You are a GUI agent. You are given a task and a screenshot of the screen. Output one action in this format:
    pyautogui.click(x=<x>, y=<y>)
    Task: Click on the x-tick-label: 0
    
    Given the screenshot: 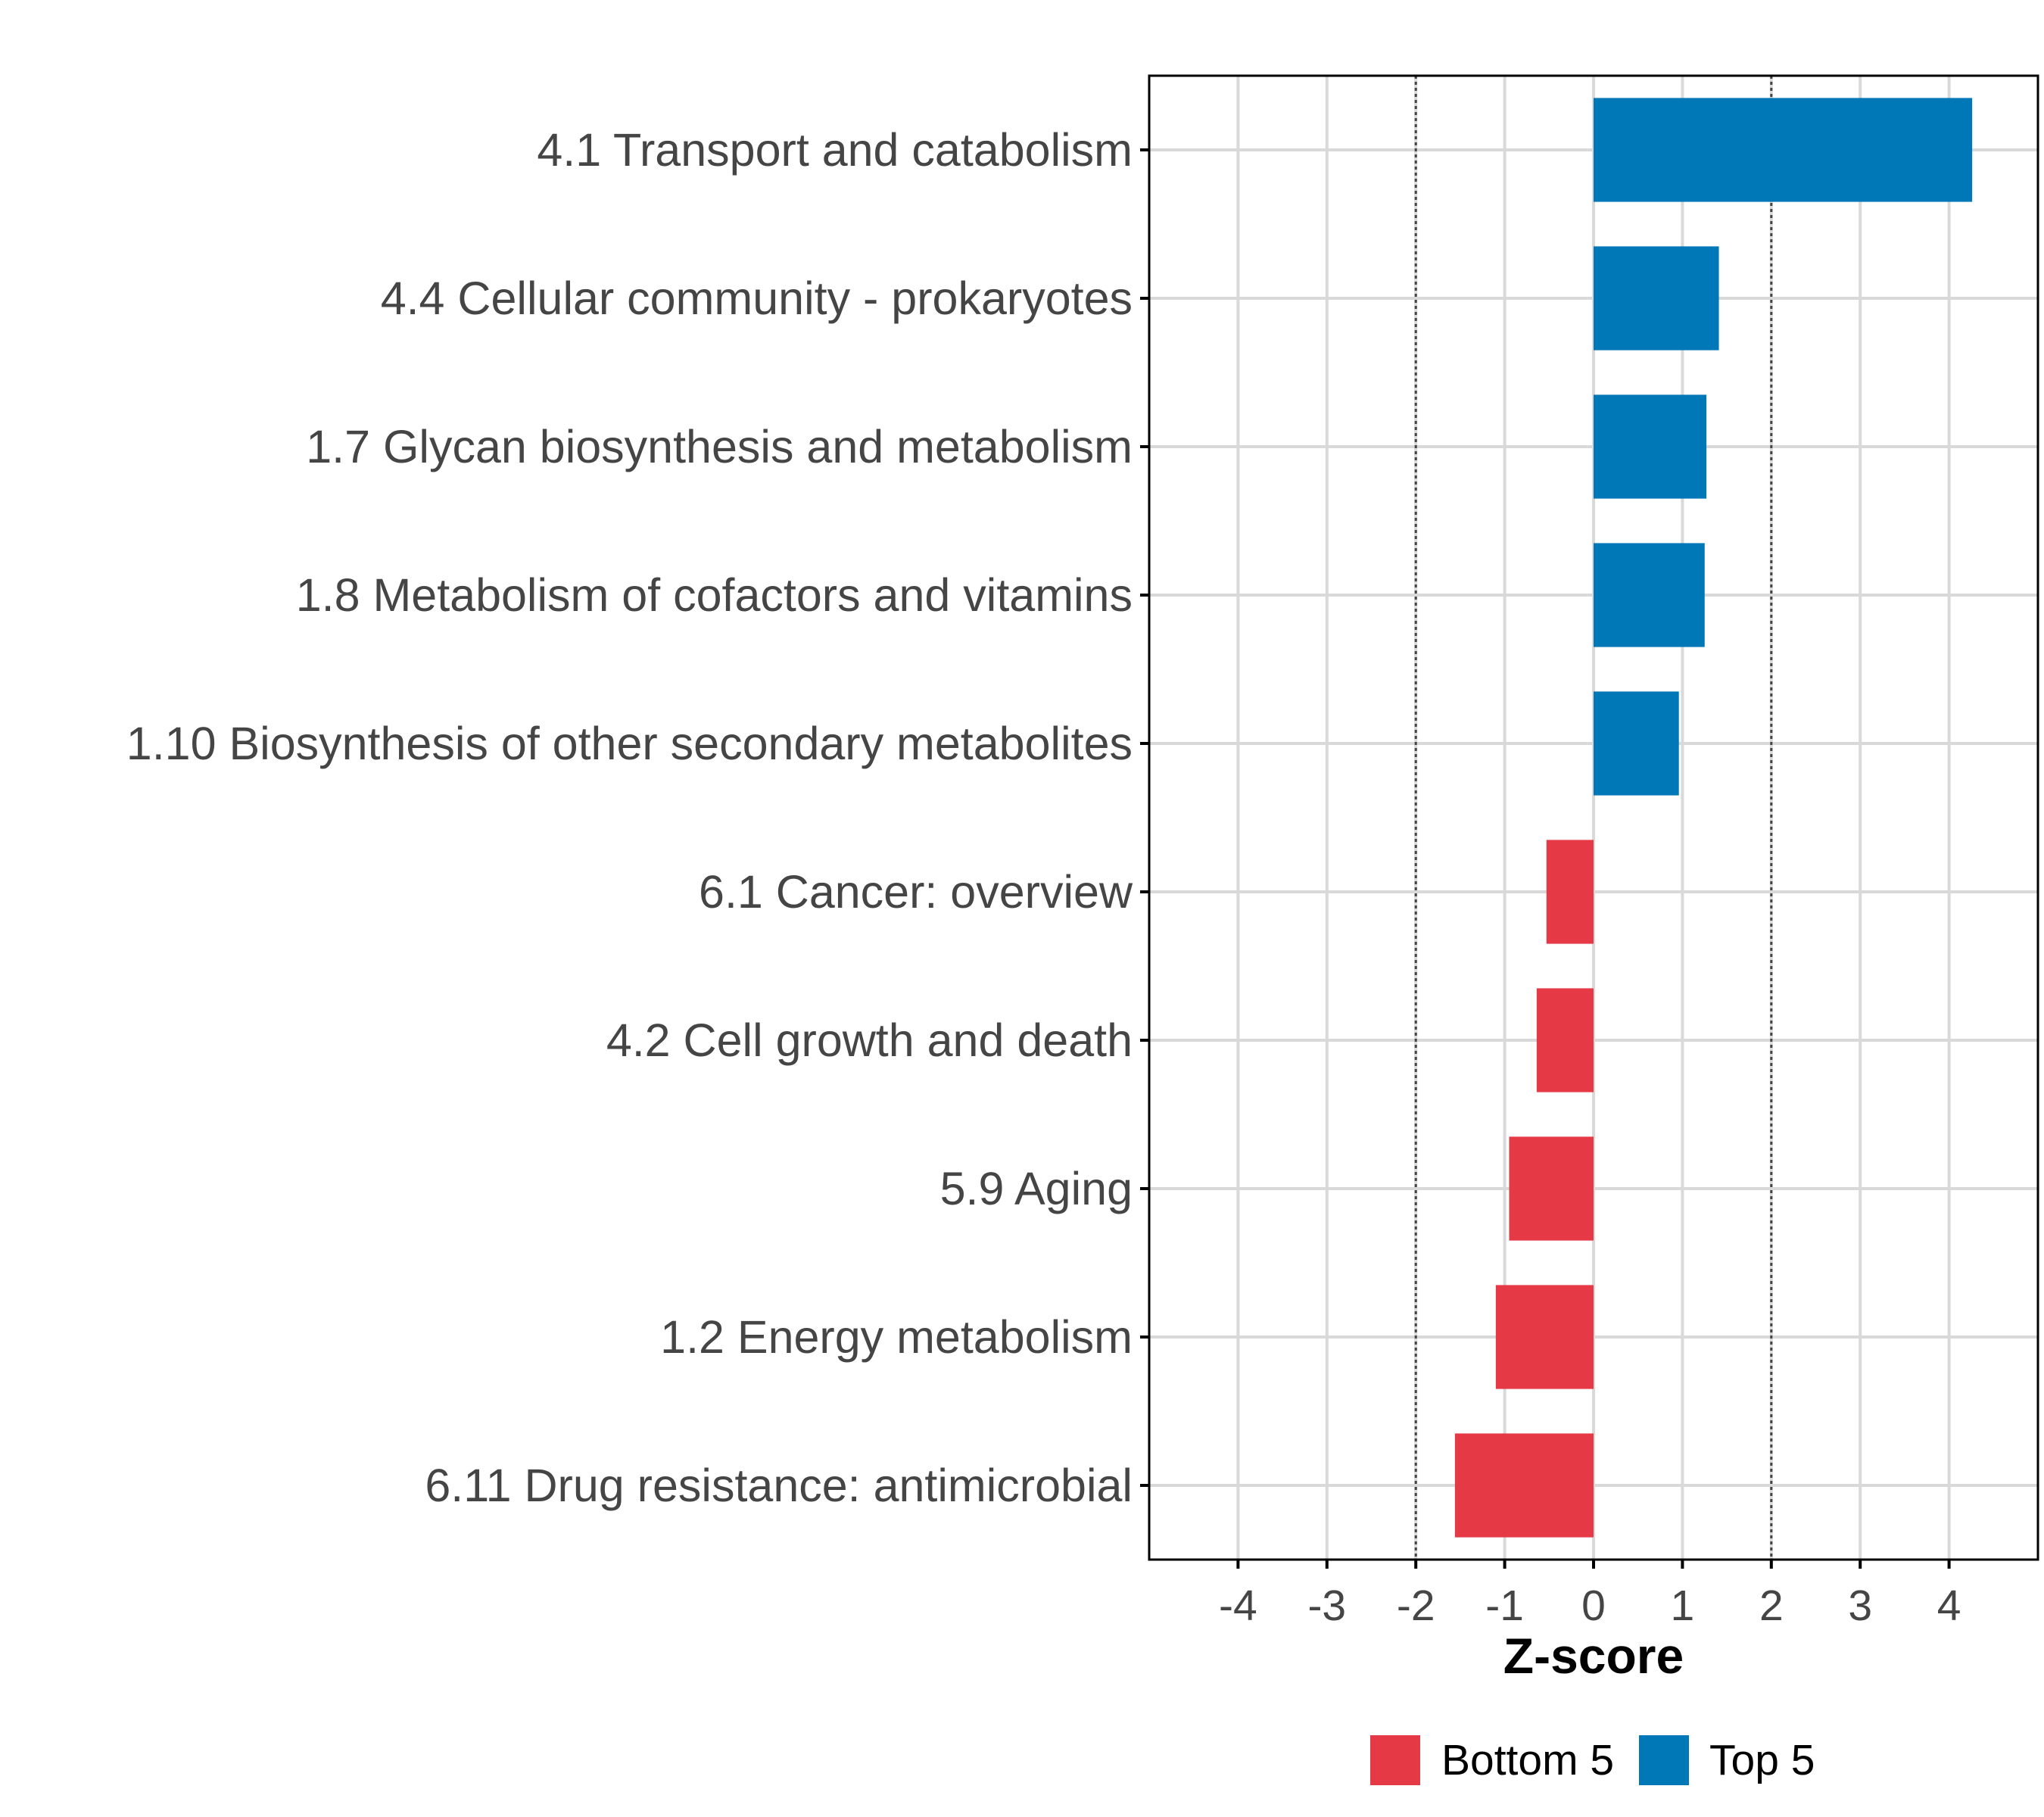 What is the action you would take?
    pyautogui.click(x=1593, y=1606)
    